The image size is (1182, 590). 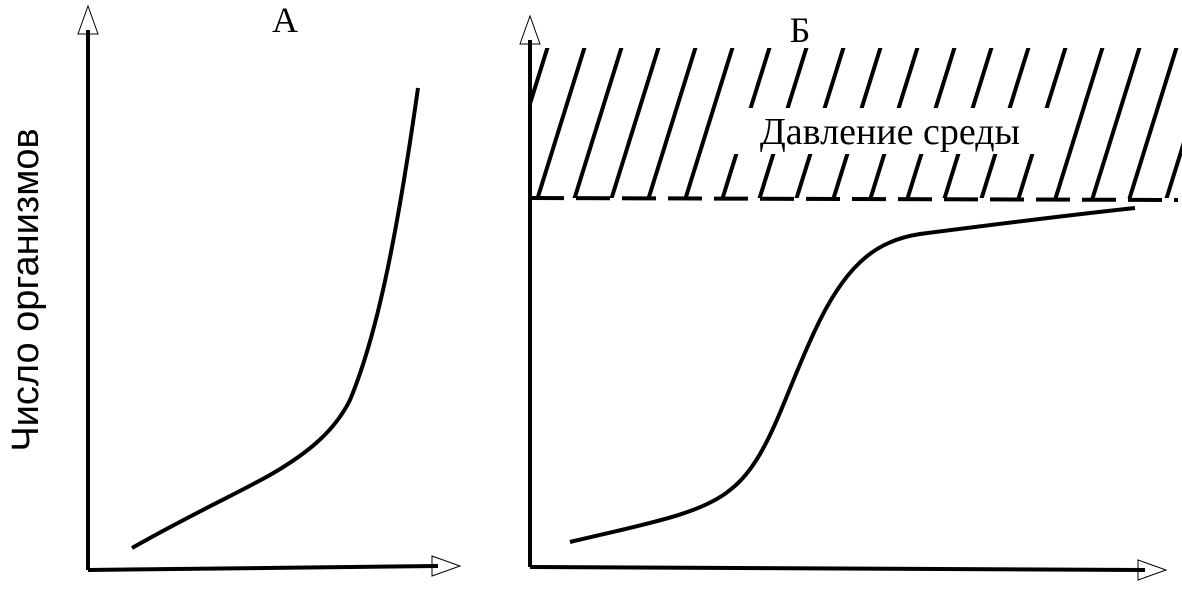 I want to click on y-axis-label: Число организмов, so click(x=26, y=289).